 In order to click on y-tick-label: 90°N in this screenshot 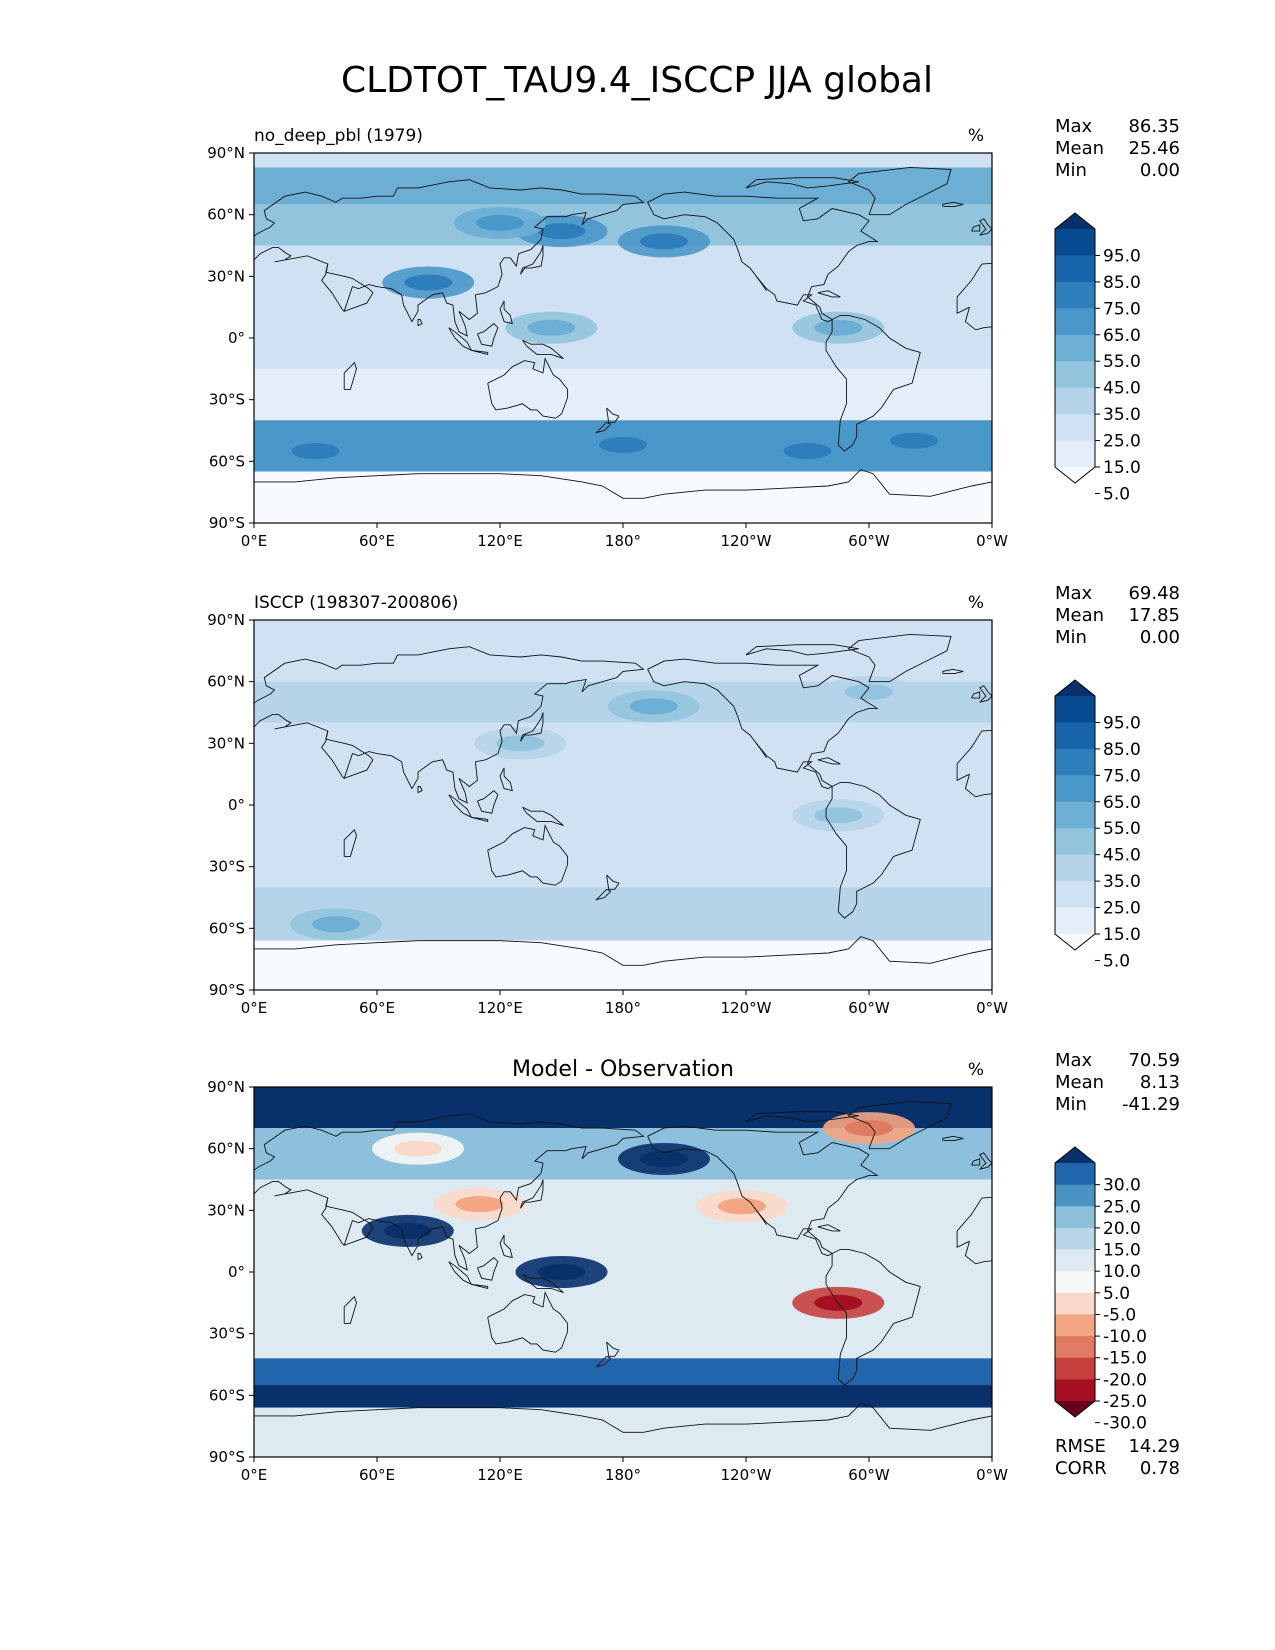, I will do `click(226, 1087)`.